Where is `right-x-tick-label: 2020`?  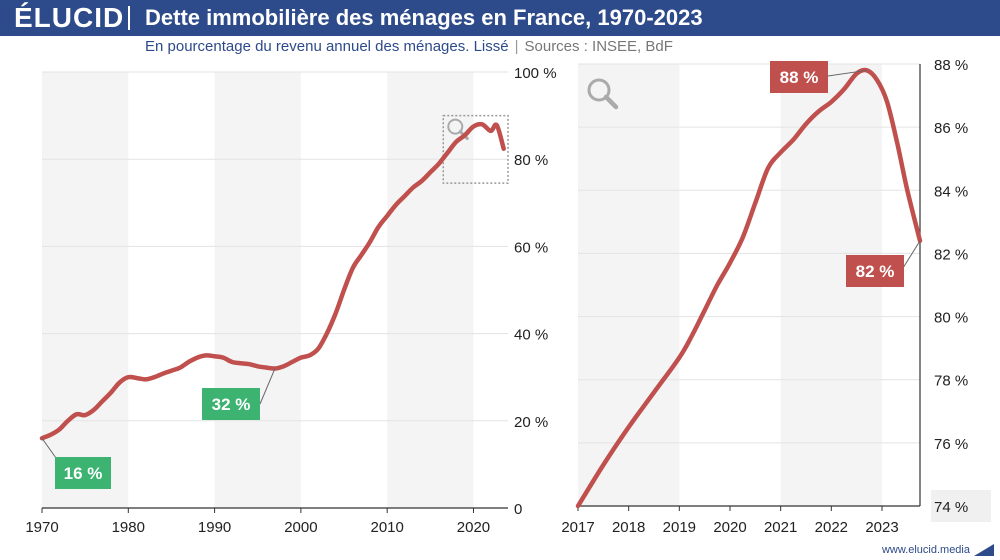 right-x-tick-label: 2020 is located at coordinates (729, 527).